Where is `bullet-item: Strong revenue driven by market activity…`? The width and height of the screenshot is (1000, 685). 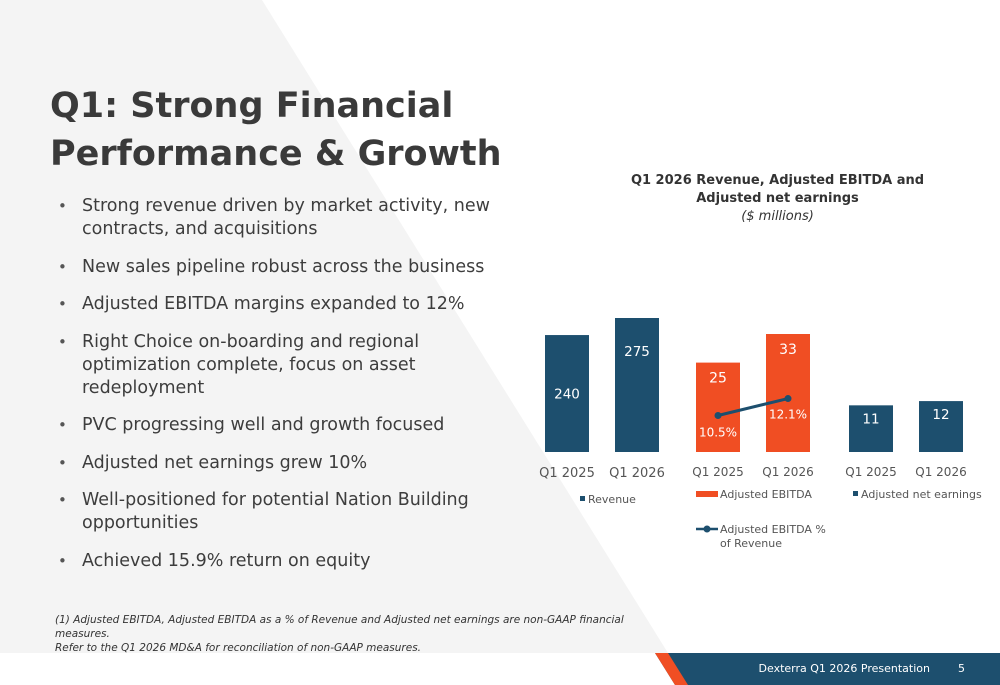
bullet-item: Strong revenue driven by market activity… is located at coordinates (285, 218).